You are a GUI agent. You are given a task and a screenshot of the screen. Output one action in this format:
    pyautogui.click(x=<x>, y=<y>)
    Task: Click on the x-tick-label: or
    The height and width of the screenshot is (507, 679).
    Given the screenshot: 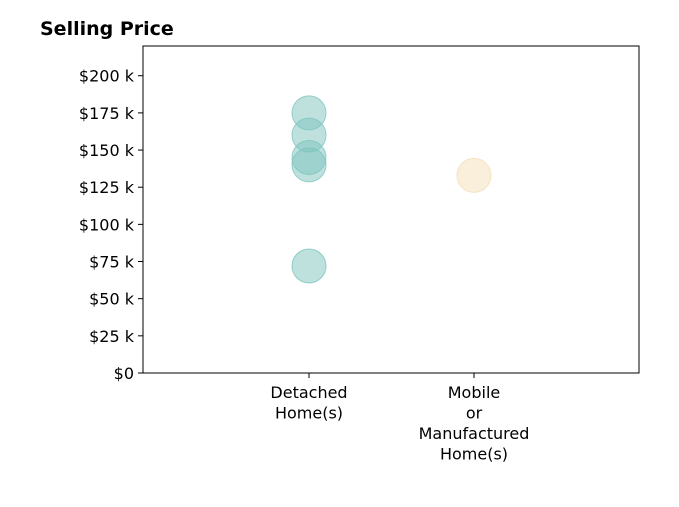 What is the action you would take?
    pyautogui.click(x=474, y=413)
    